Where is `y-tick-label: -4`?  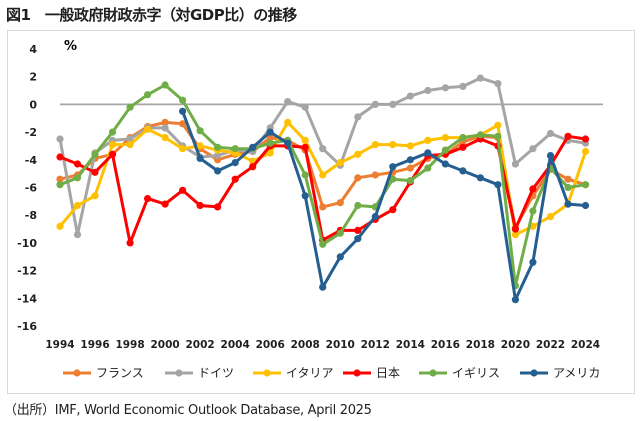 y-tick-label: -4 is located at coordinates (31, 160).